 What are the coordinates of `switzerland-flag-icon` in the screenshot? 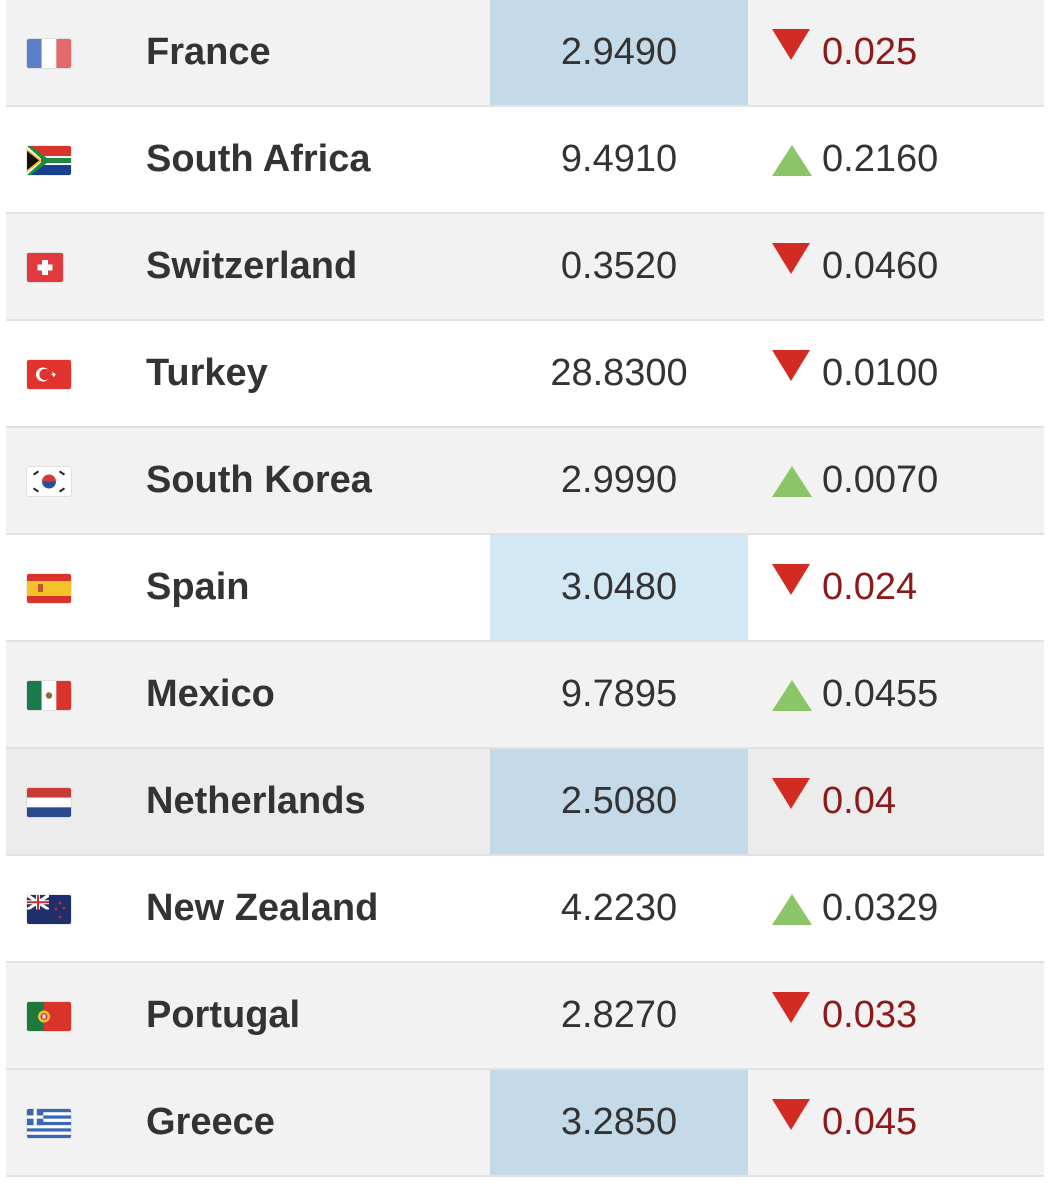 It's located at (45, 267).